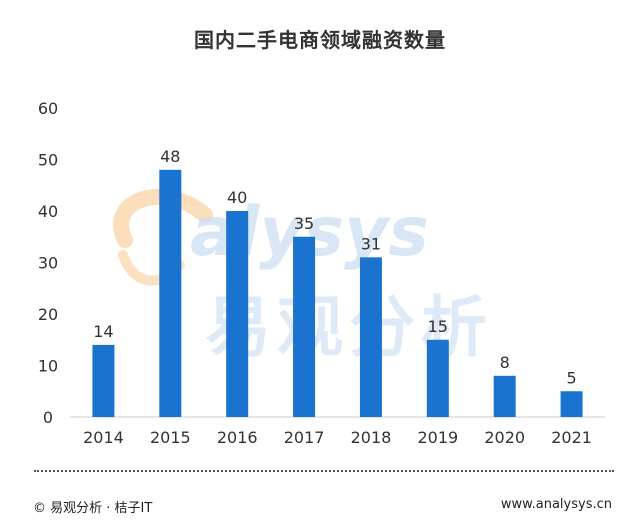  I want to click on x-tick-label: 2021, so click(571, 437).